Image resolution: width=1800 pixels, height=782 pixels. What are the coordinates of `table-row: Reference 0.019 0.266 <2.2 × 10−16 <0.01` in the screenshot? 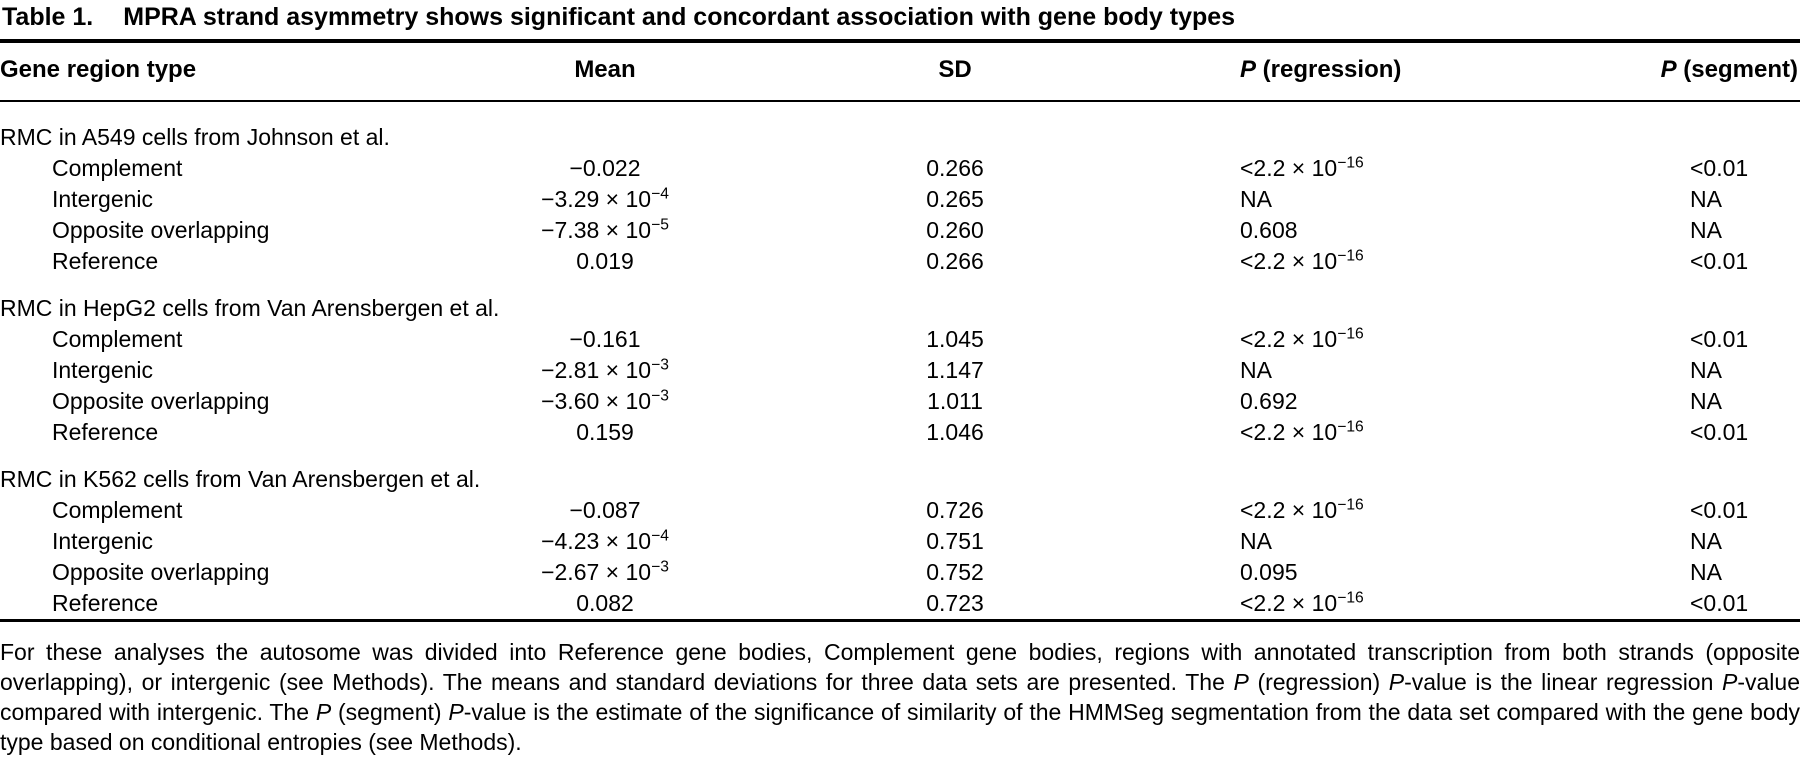 It's located at (900, 261).